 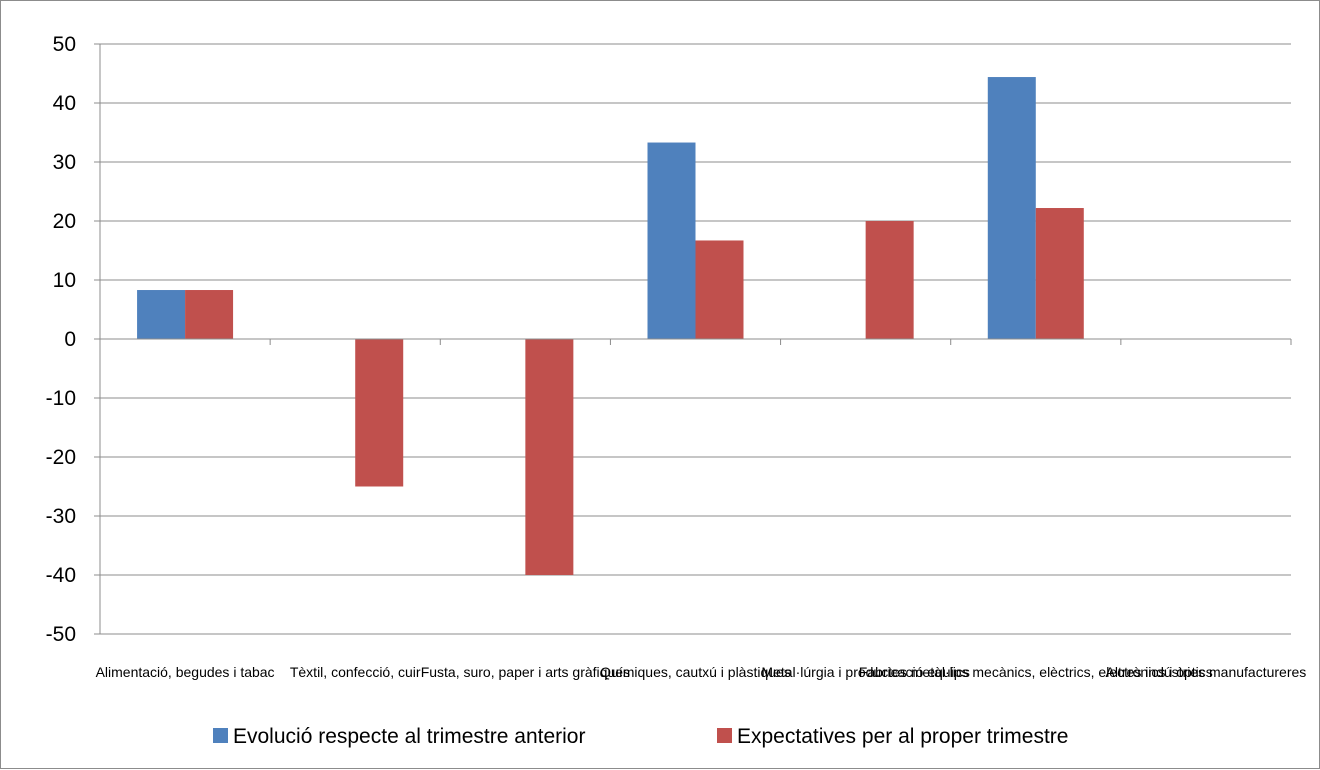 What do you see at coordinates (355, 672) in the screenshot?
I see `category-label: Tèxtil, confecció, cuir` at bounding box center [355, 672].